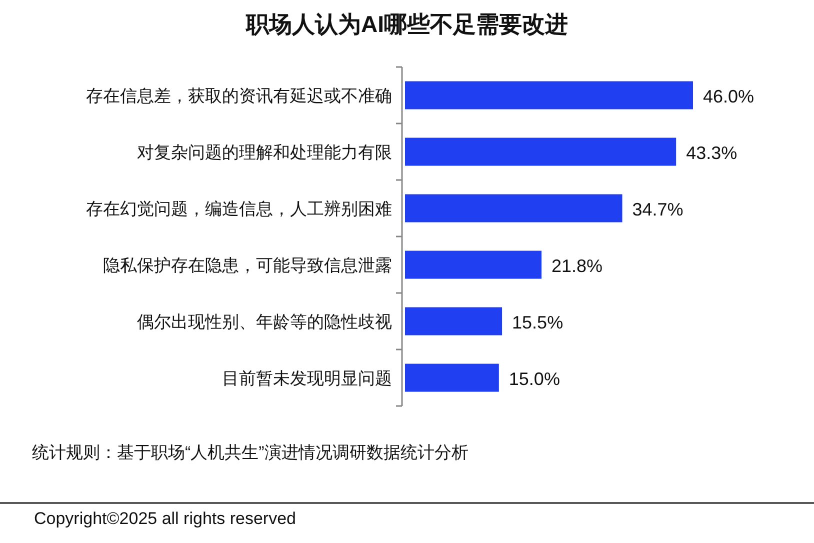 The height and width of the screenshot is (543, 814). What do you see at coordinates (712, 152) in the screenshot?
I see `data-label: 43.3%` at bounding box center [712, 152].